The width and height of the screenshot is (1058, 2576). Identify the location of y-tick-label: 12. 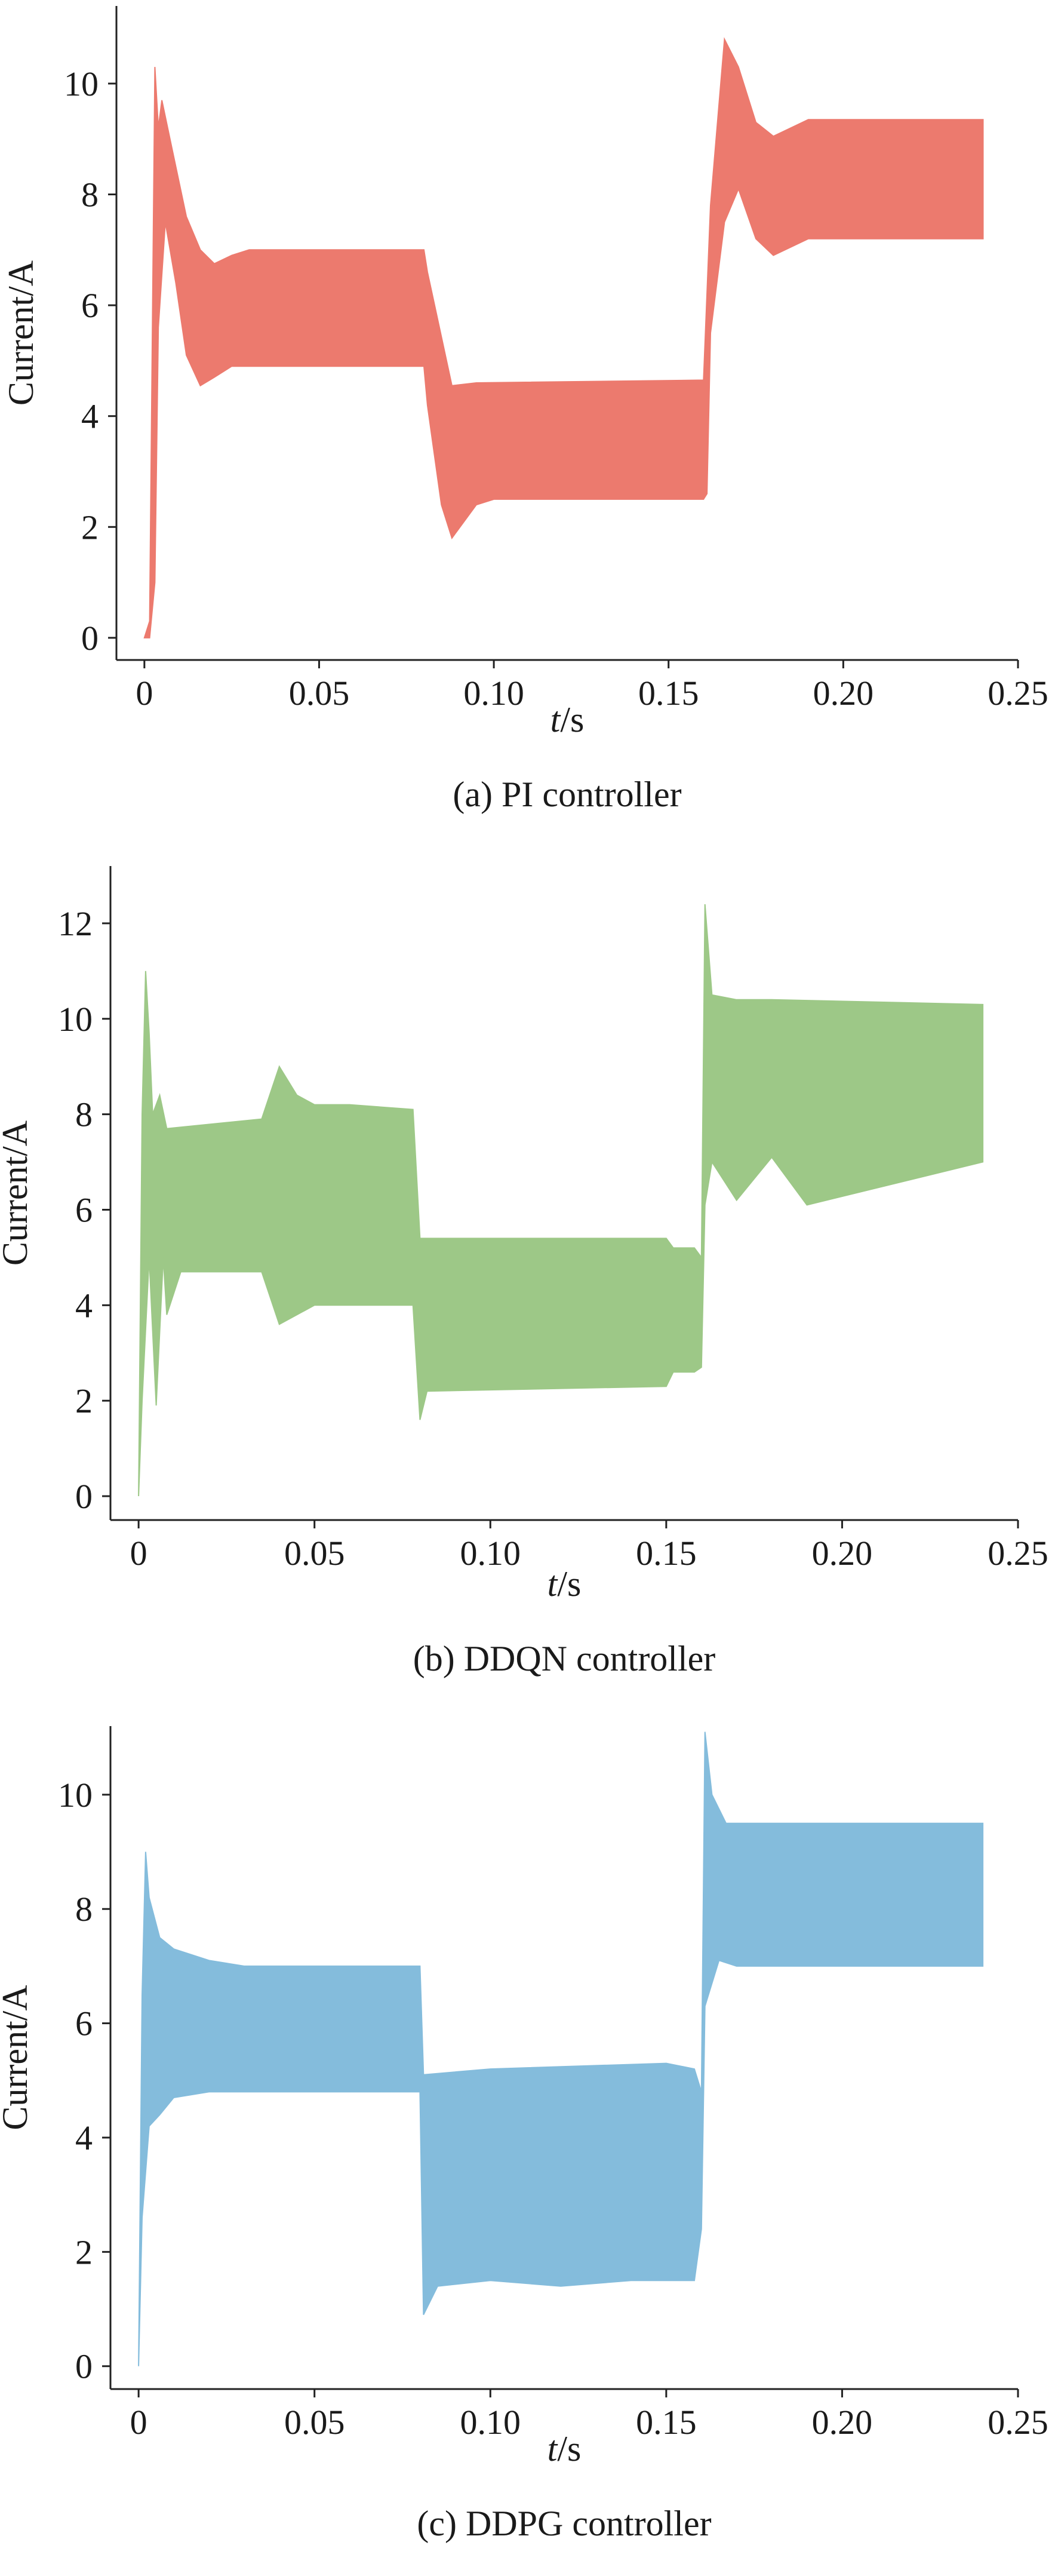
(75, 923).